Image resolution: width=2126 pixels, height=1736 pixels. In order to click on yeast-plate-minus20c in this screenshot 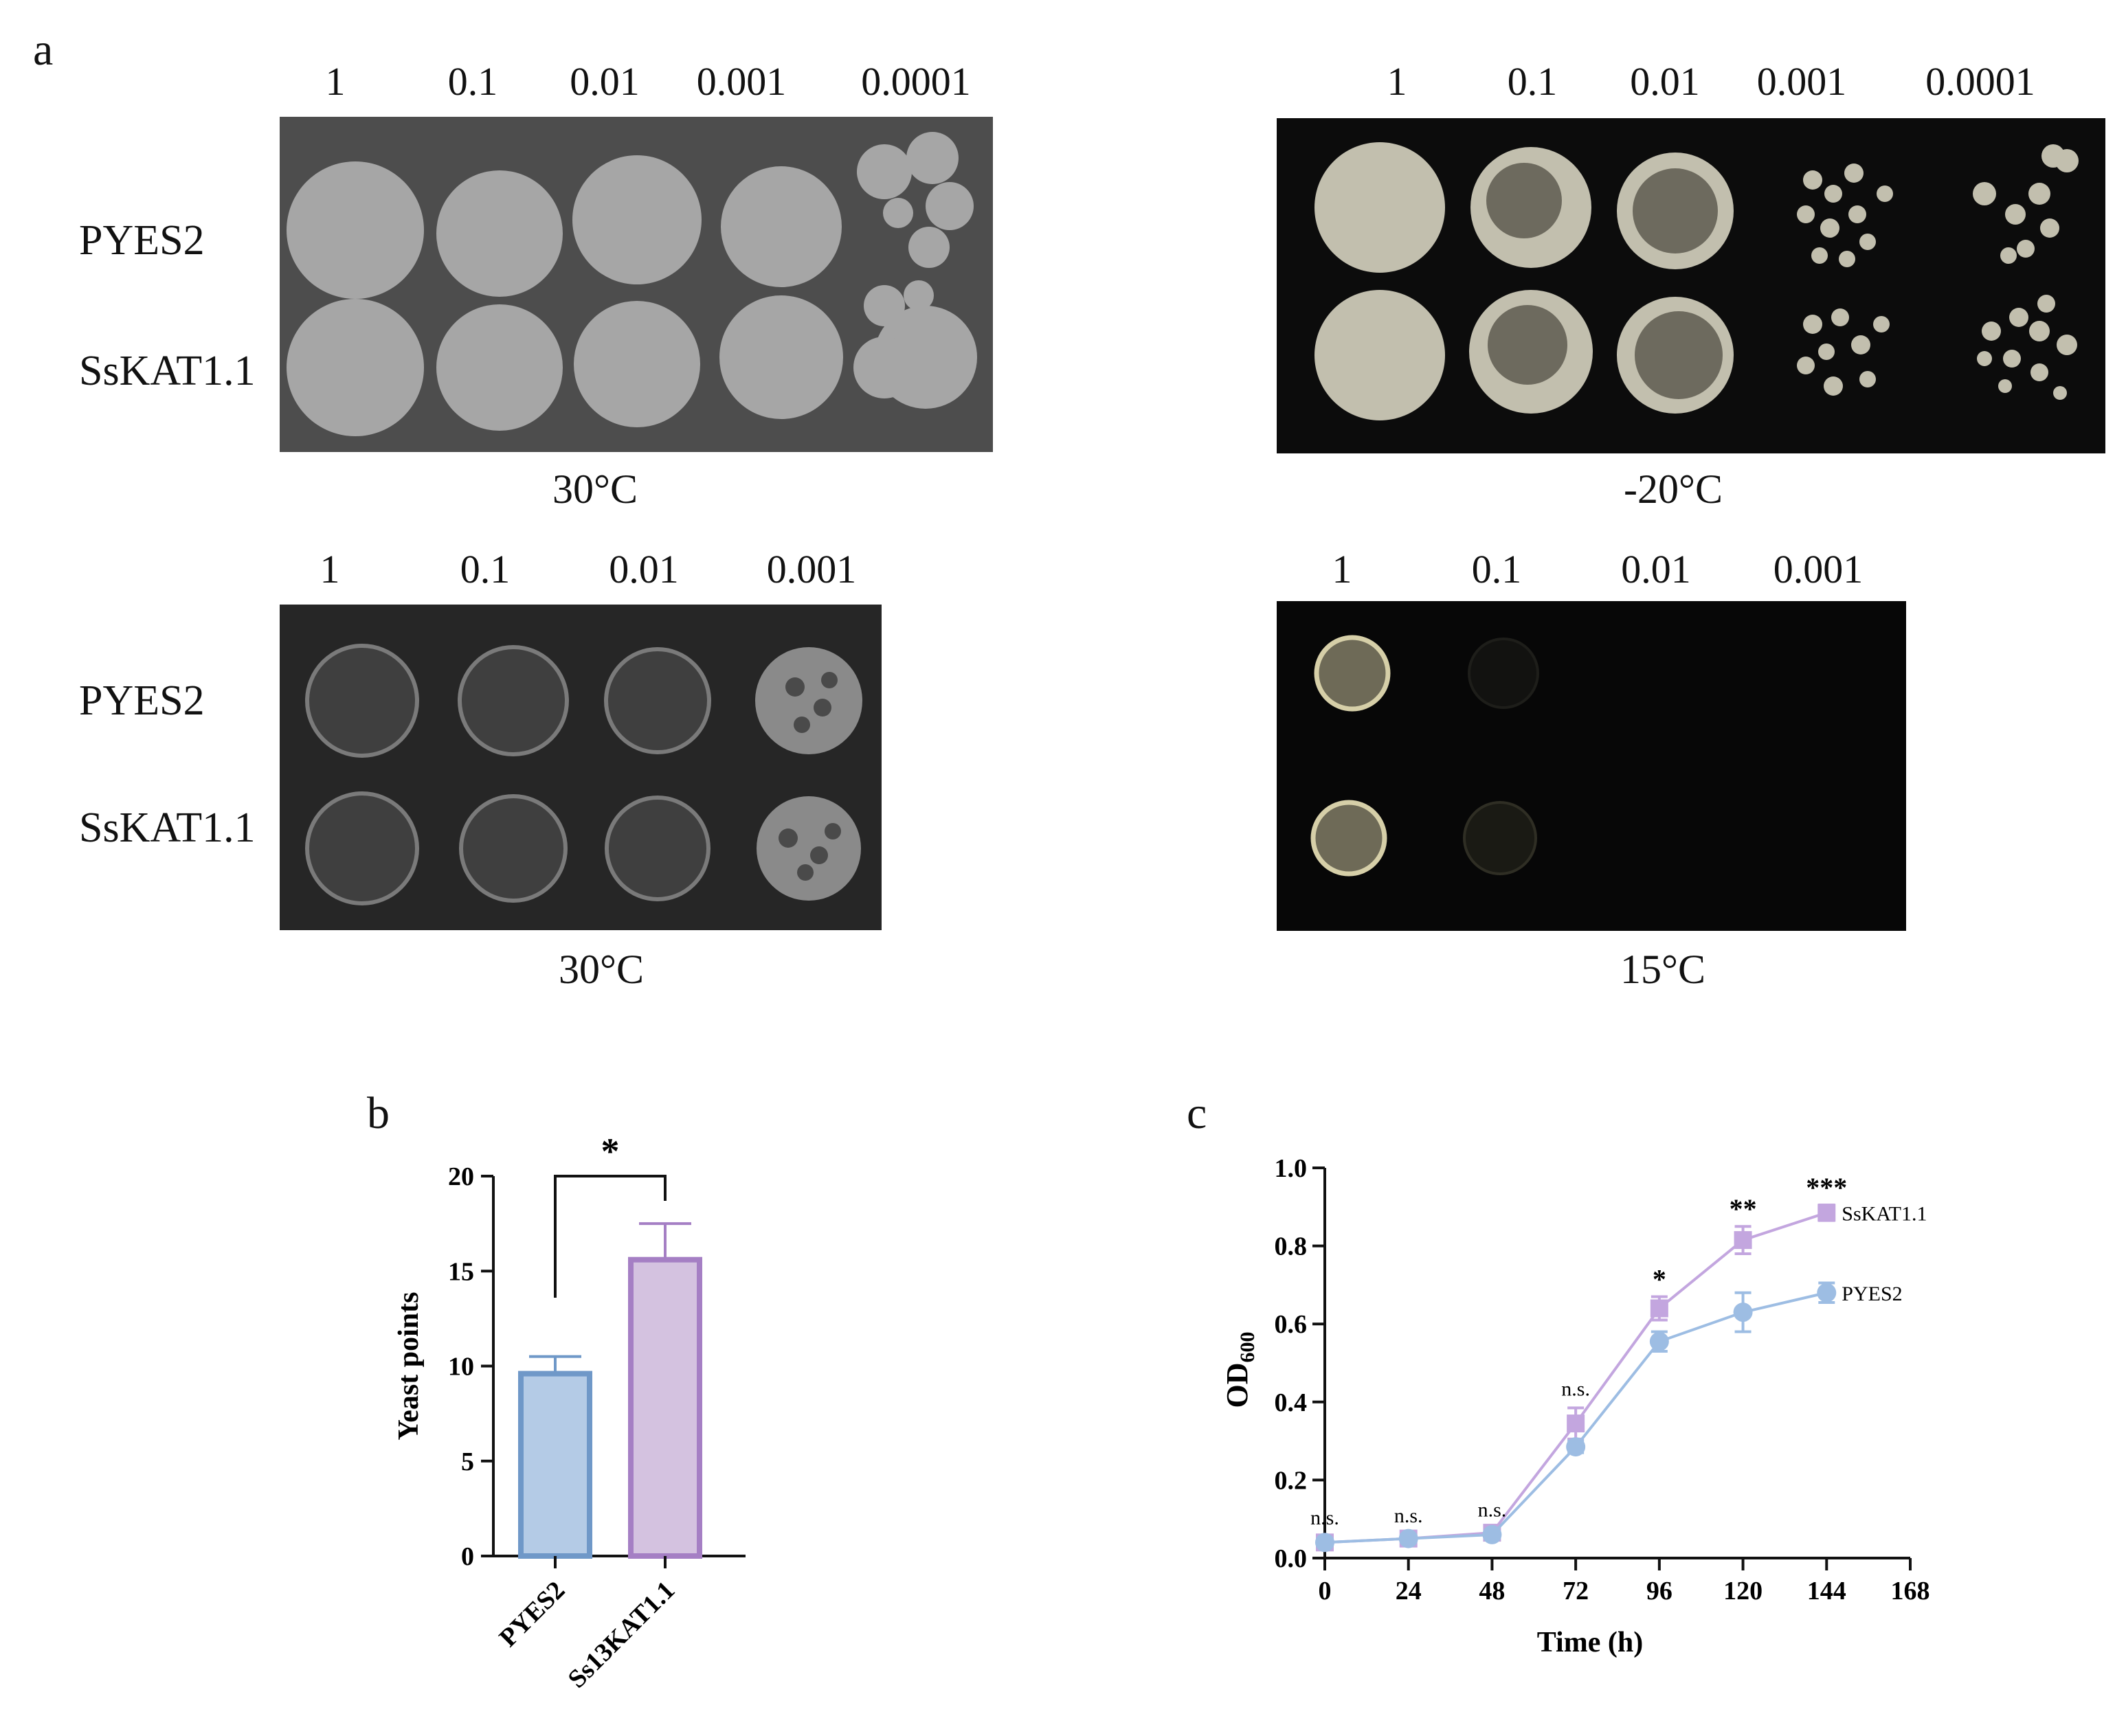, I will do `click(1691, 285)`.